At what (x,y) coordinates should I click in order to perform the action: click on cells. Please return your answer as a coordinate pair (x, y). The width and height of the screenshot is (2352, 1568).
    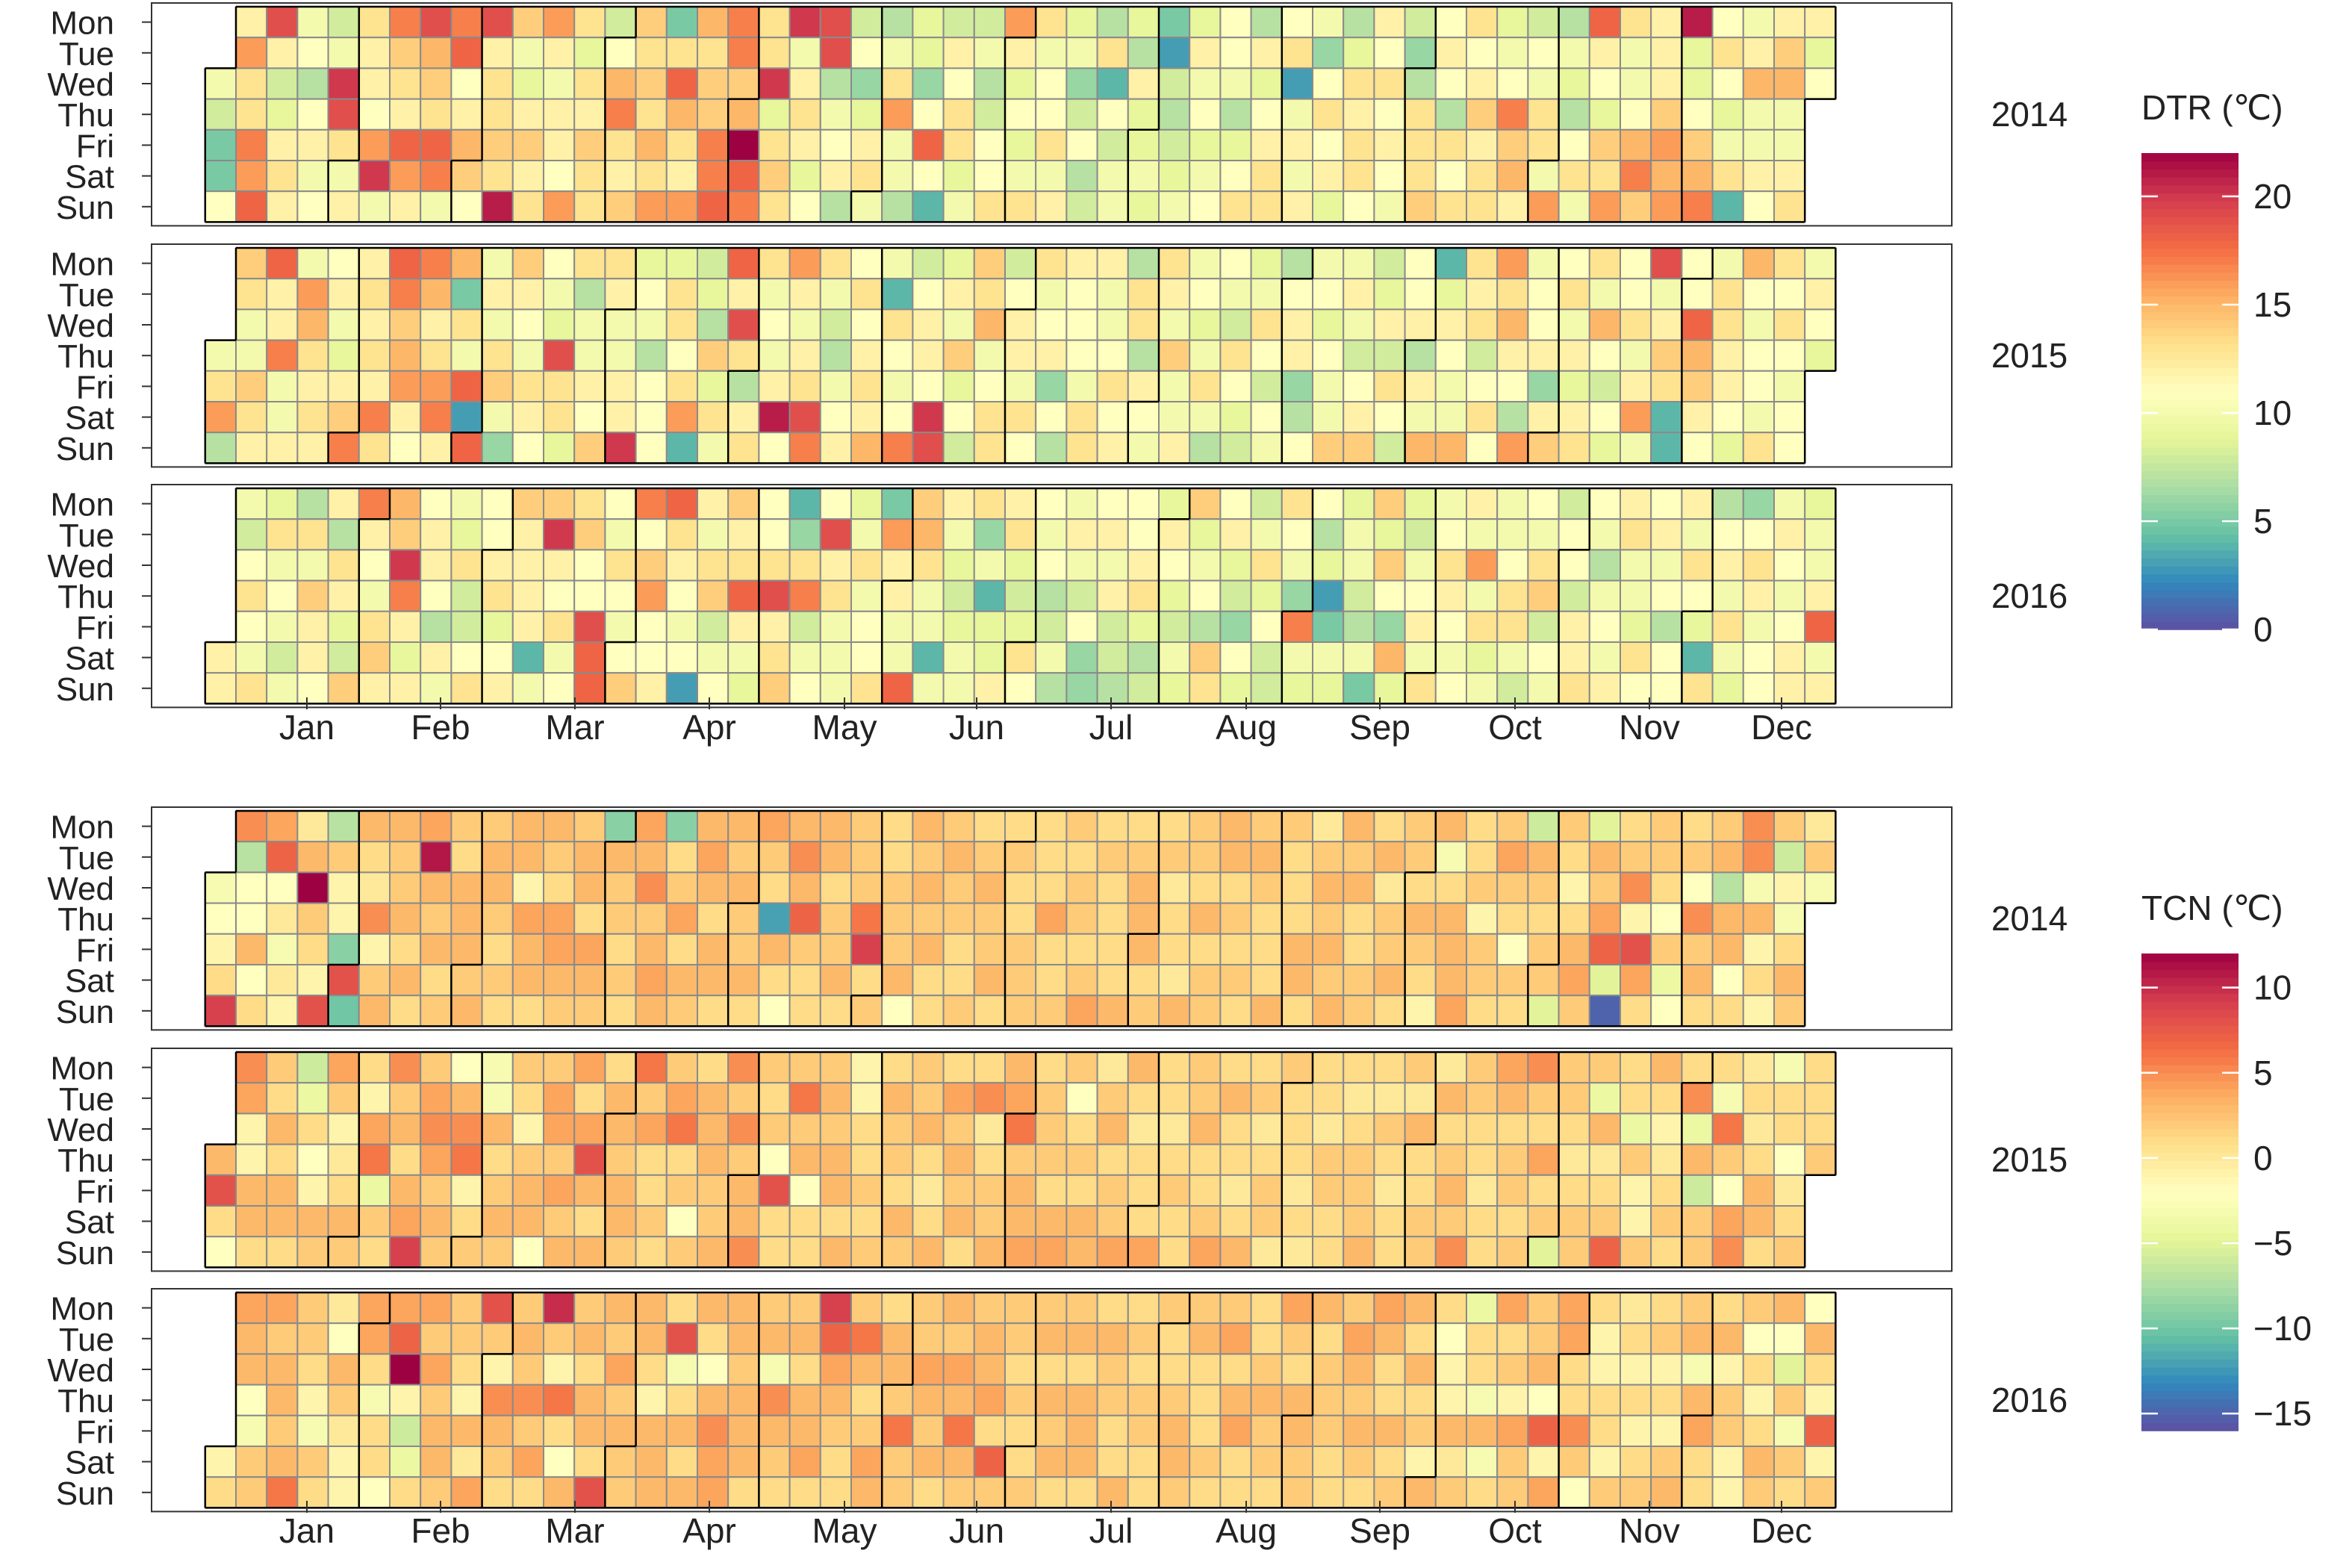
    Looking at the image, I should click on (1020, 114).